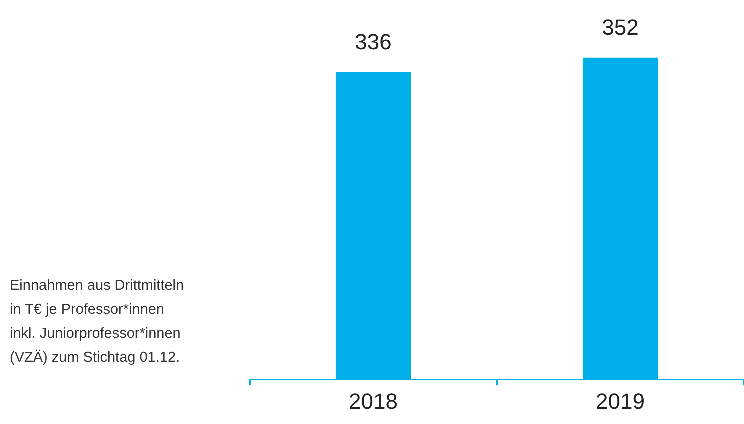 This screenshot has height=424, width=744. What do you see at coordinates (98, 322) in the screenshot?
I see `text: Einnahmen aus Drittmitteln in T€ je Professor*innen inkl. Juniorprofessor*innen (VZÄ) zum Stichtag 01.12.` at bounding box center [98, 322].